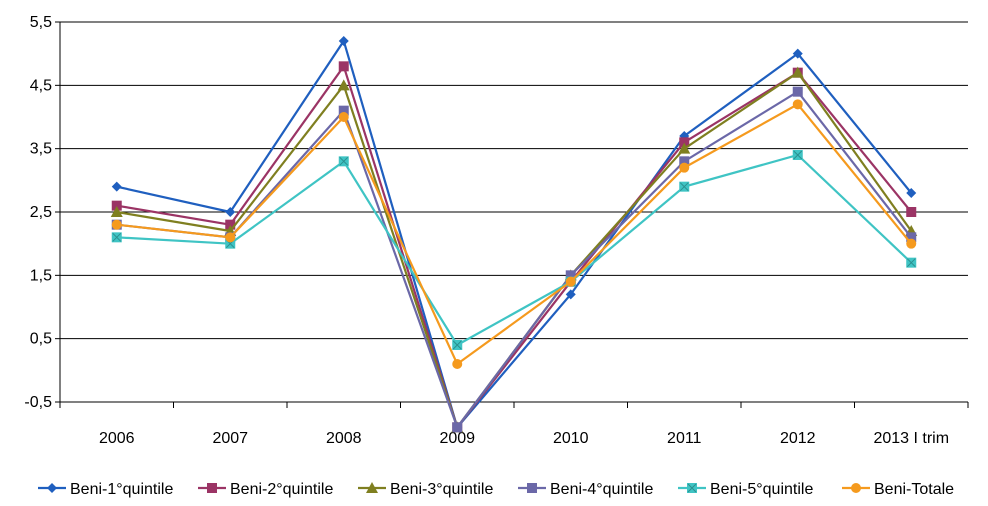 The width and height of the screenshot is (988, 506). I want to click on x-tick-label: 2011, so click(684, 438).